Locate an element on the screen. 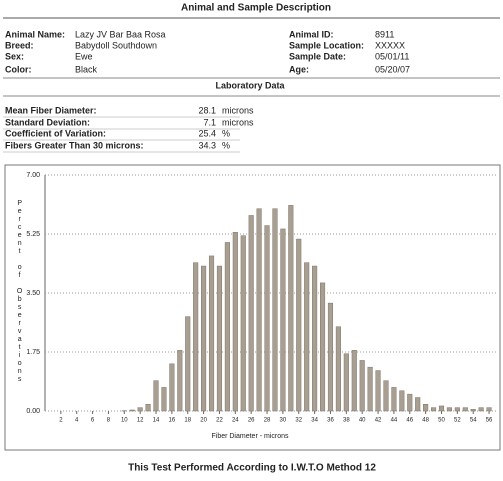  field-label: Animal ID: is located at coordinates (311, 34).